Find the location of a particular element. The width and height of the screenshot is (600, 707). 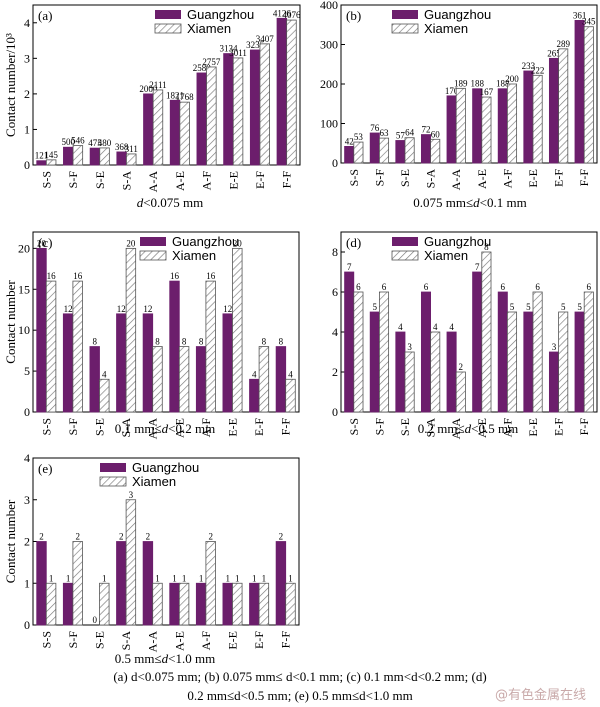

data-label: 546 is located at coordinates (78, 141).